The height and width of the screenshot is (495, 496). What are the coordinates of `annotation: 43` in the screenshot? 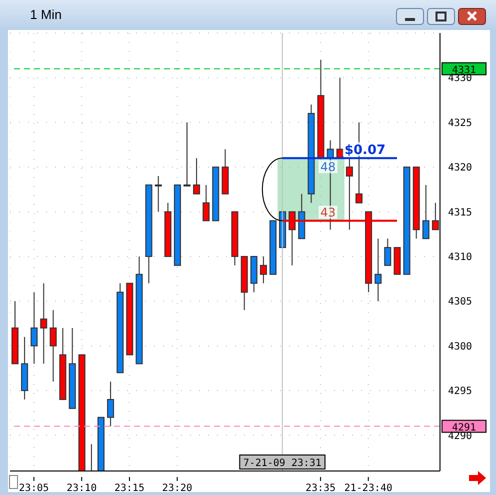 It's located at (328, 213).